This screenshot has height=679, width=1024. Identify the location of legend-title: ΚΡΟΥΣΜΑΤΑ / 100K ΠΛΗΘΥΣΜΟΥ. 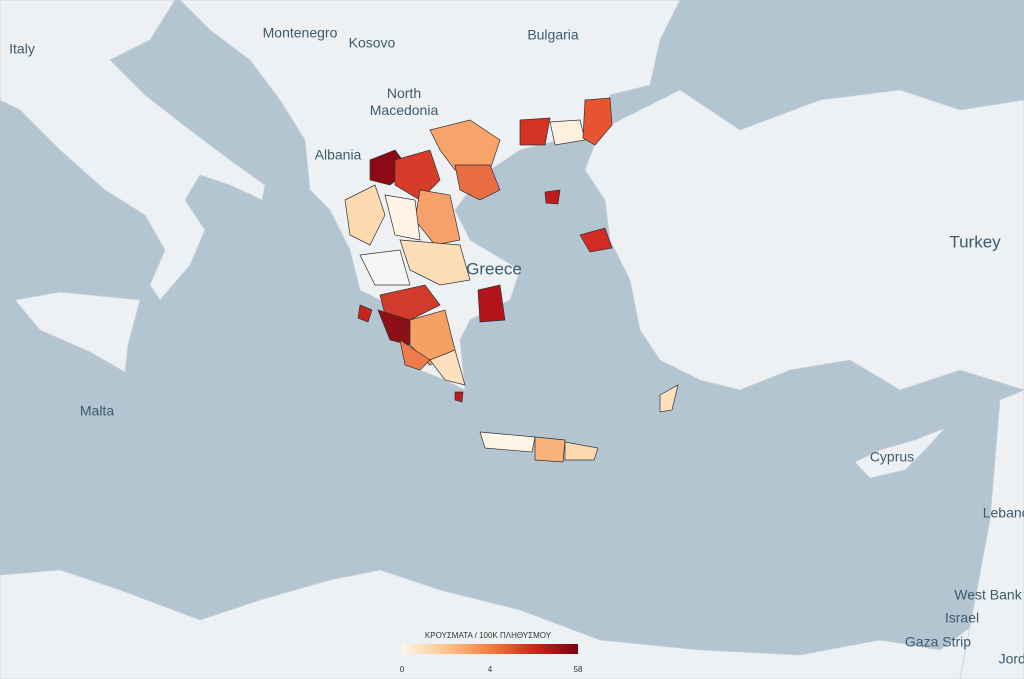
(488, 635).